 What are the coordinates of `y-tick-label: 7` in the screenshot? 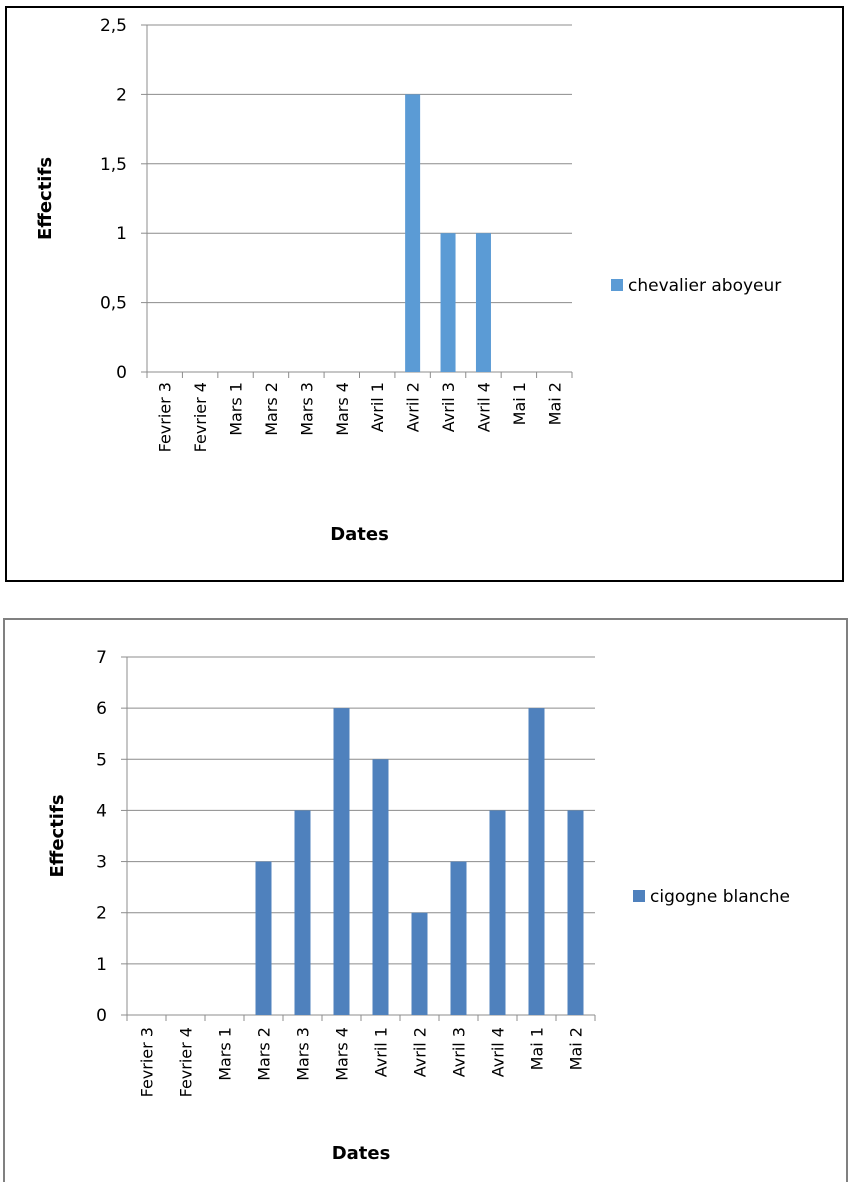 It's located at (101, 658).